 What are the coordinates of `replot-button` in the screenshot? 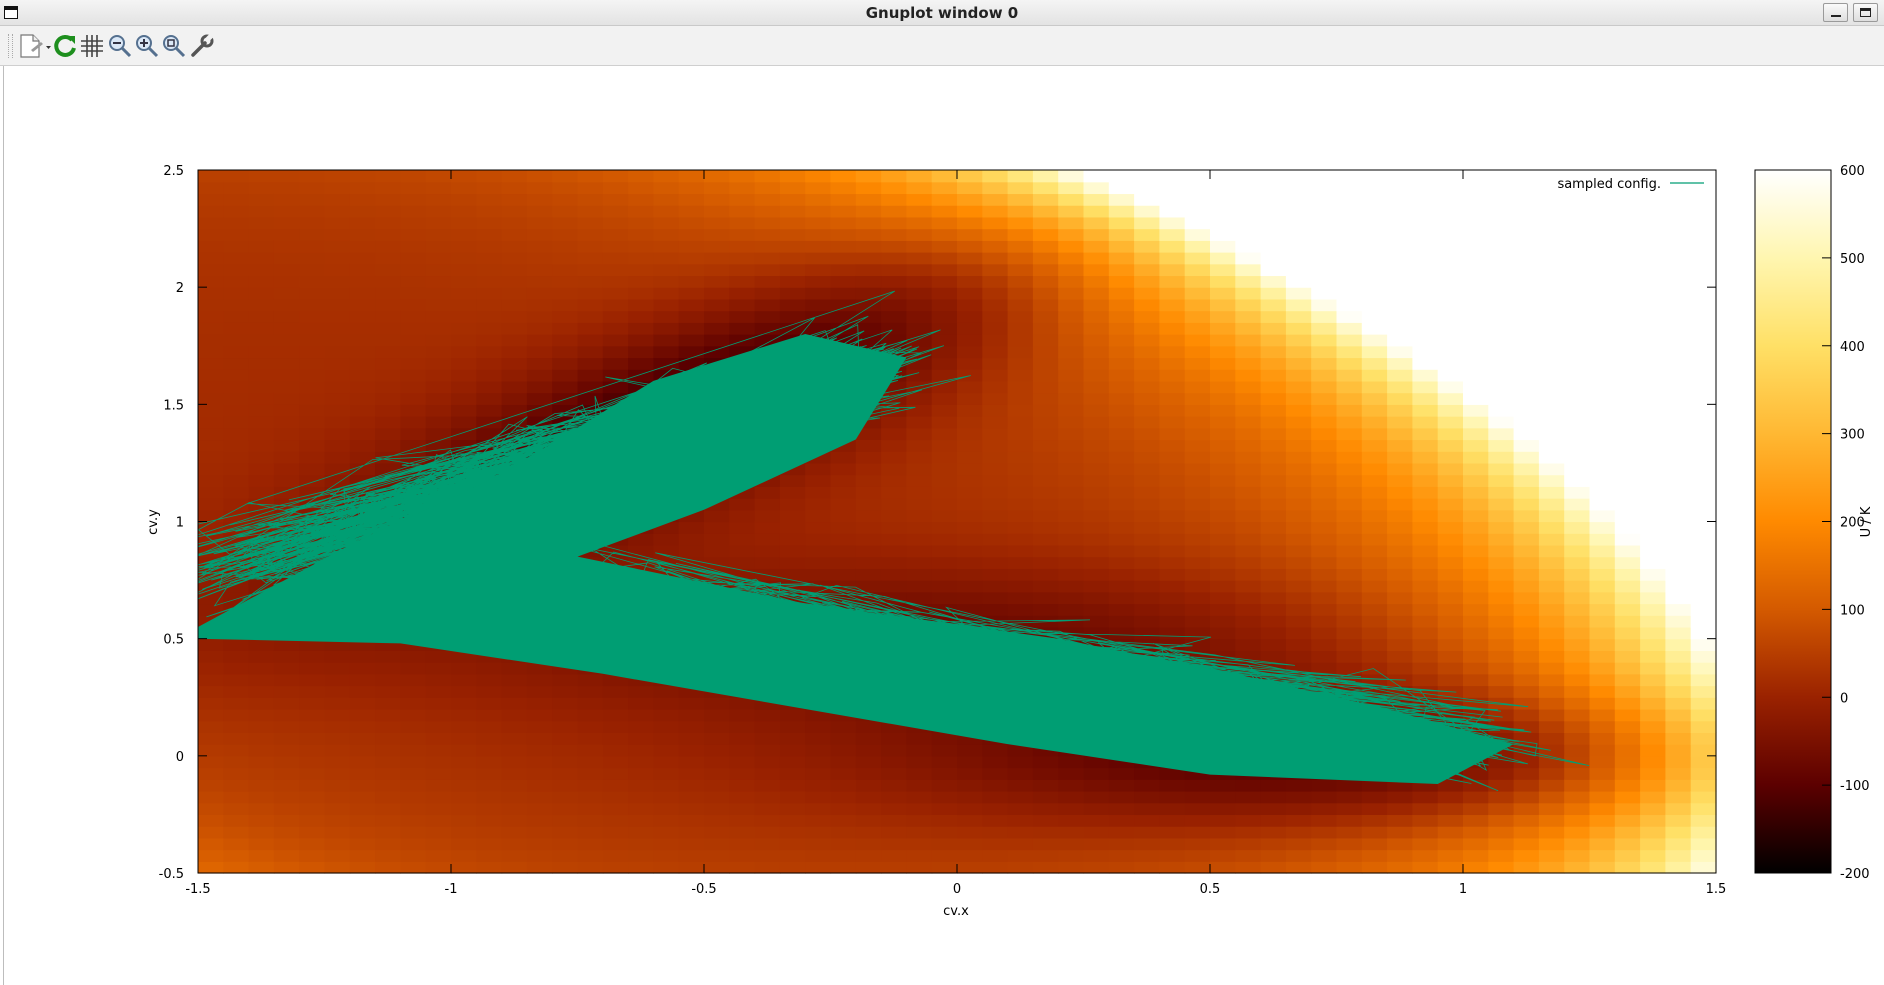 It's located at (66, 46).